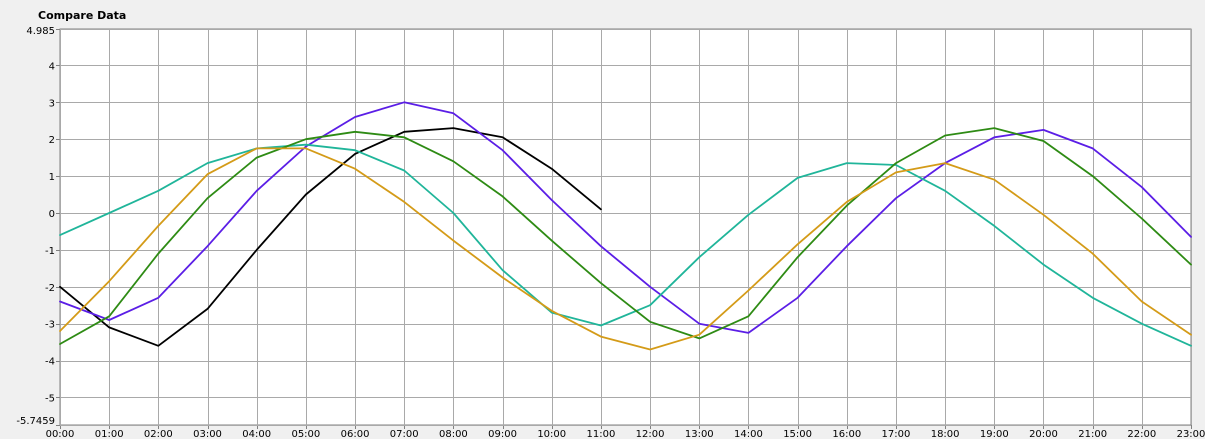 The image size is (1205, 439). What do you see at coordinates (453, 434) in the screenshot?
I see `x-tick-label: 08:00` at bounding box center [453, 434].